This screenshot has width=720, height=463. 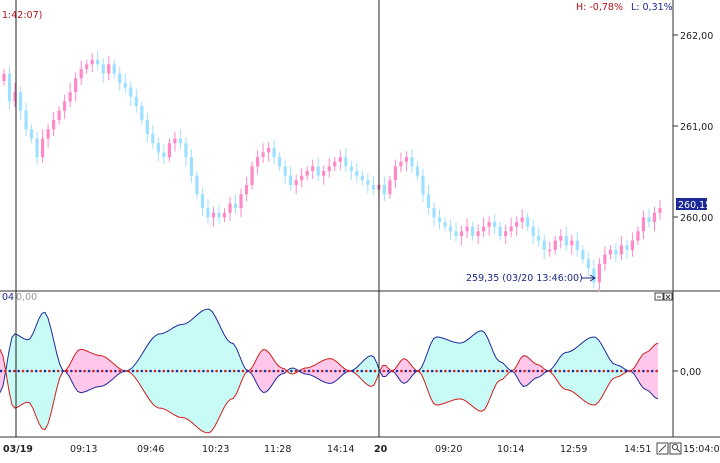 What do you see at coordinates (18, 449) in the screenshot?
I see `time-label-0319: 03/19` at bounding box center [18, 449].